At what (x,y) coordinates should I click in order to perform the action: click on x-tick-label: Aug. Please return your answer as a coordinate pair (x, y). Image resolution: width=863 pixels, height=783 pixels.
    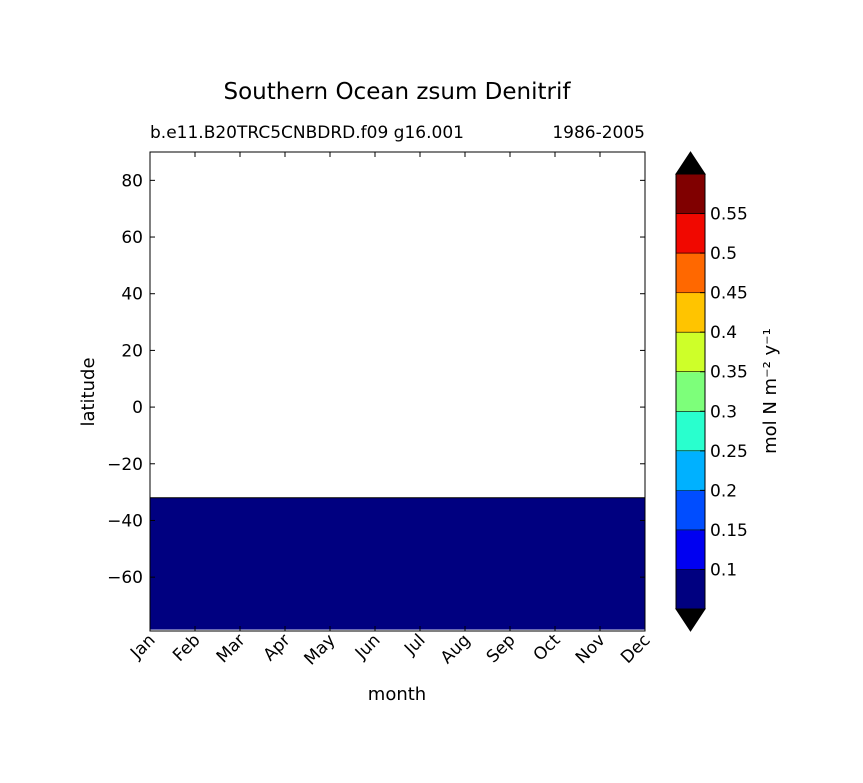
    Looking at the image, I should click on (456, 649).